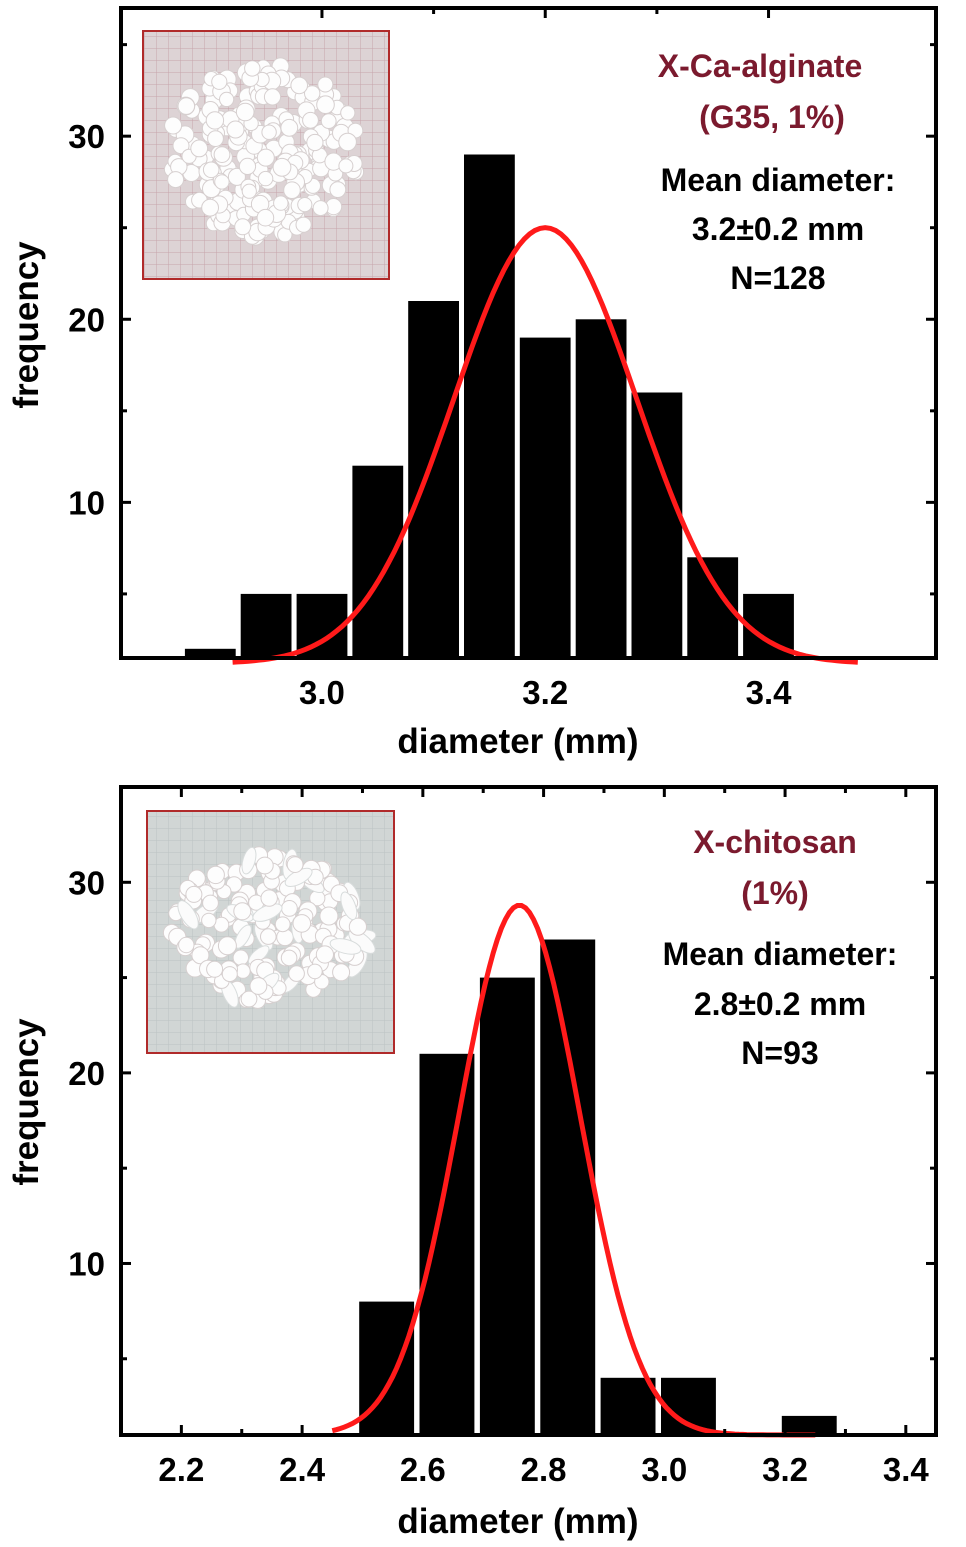  Describe the element at coordinates (780, 1004) in the screenshot. I see `annotation-mean-value-chitosan: 2.8±0.2 mm` at that location.